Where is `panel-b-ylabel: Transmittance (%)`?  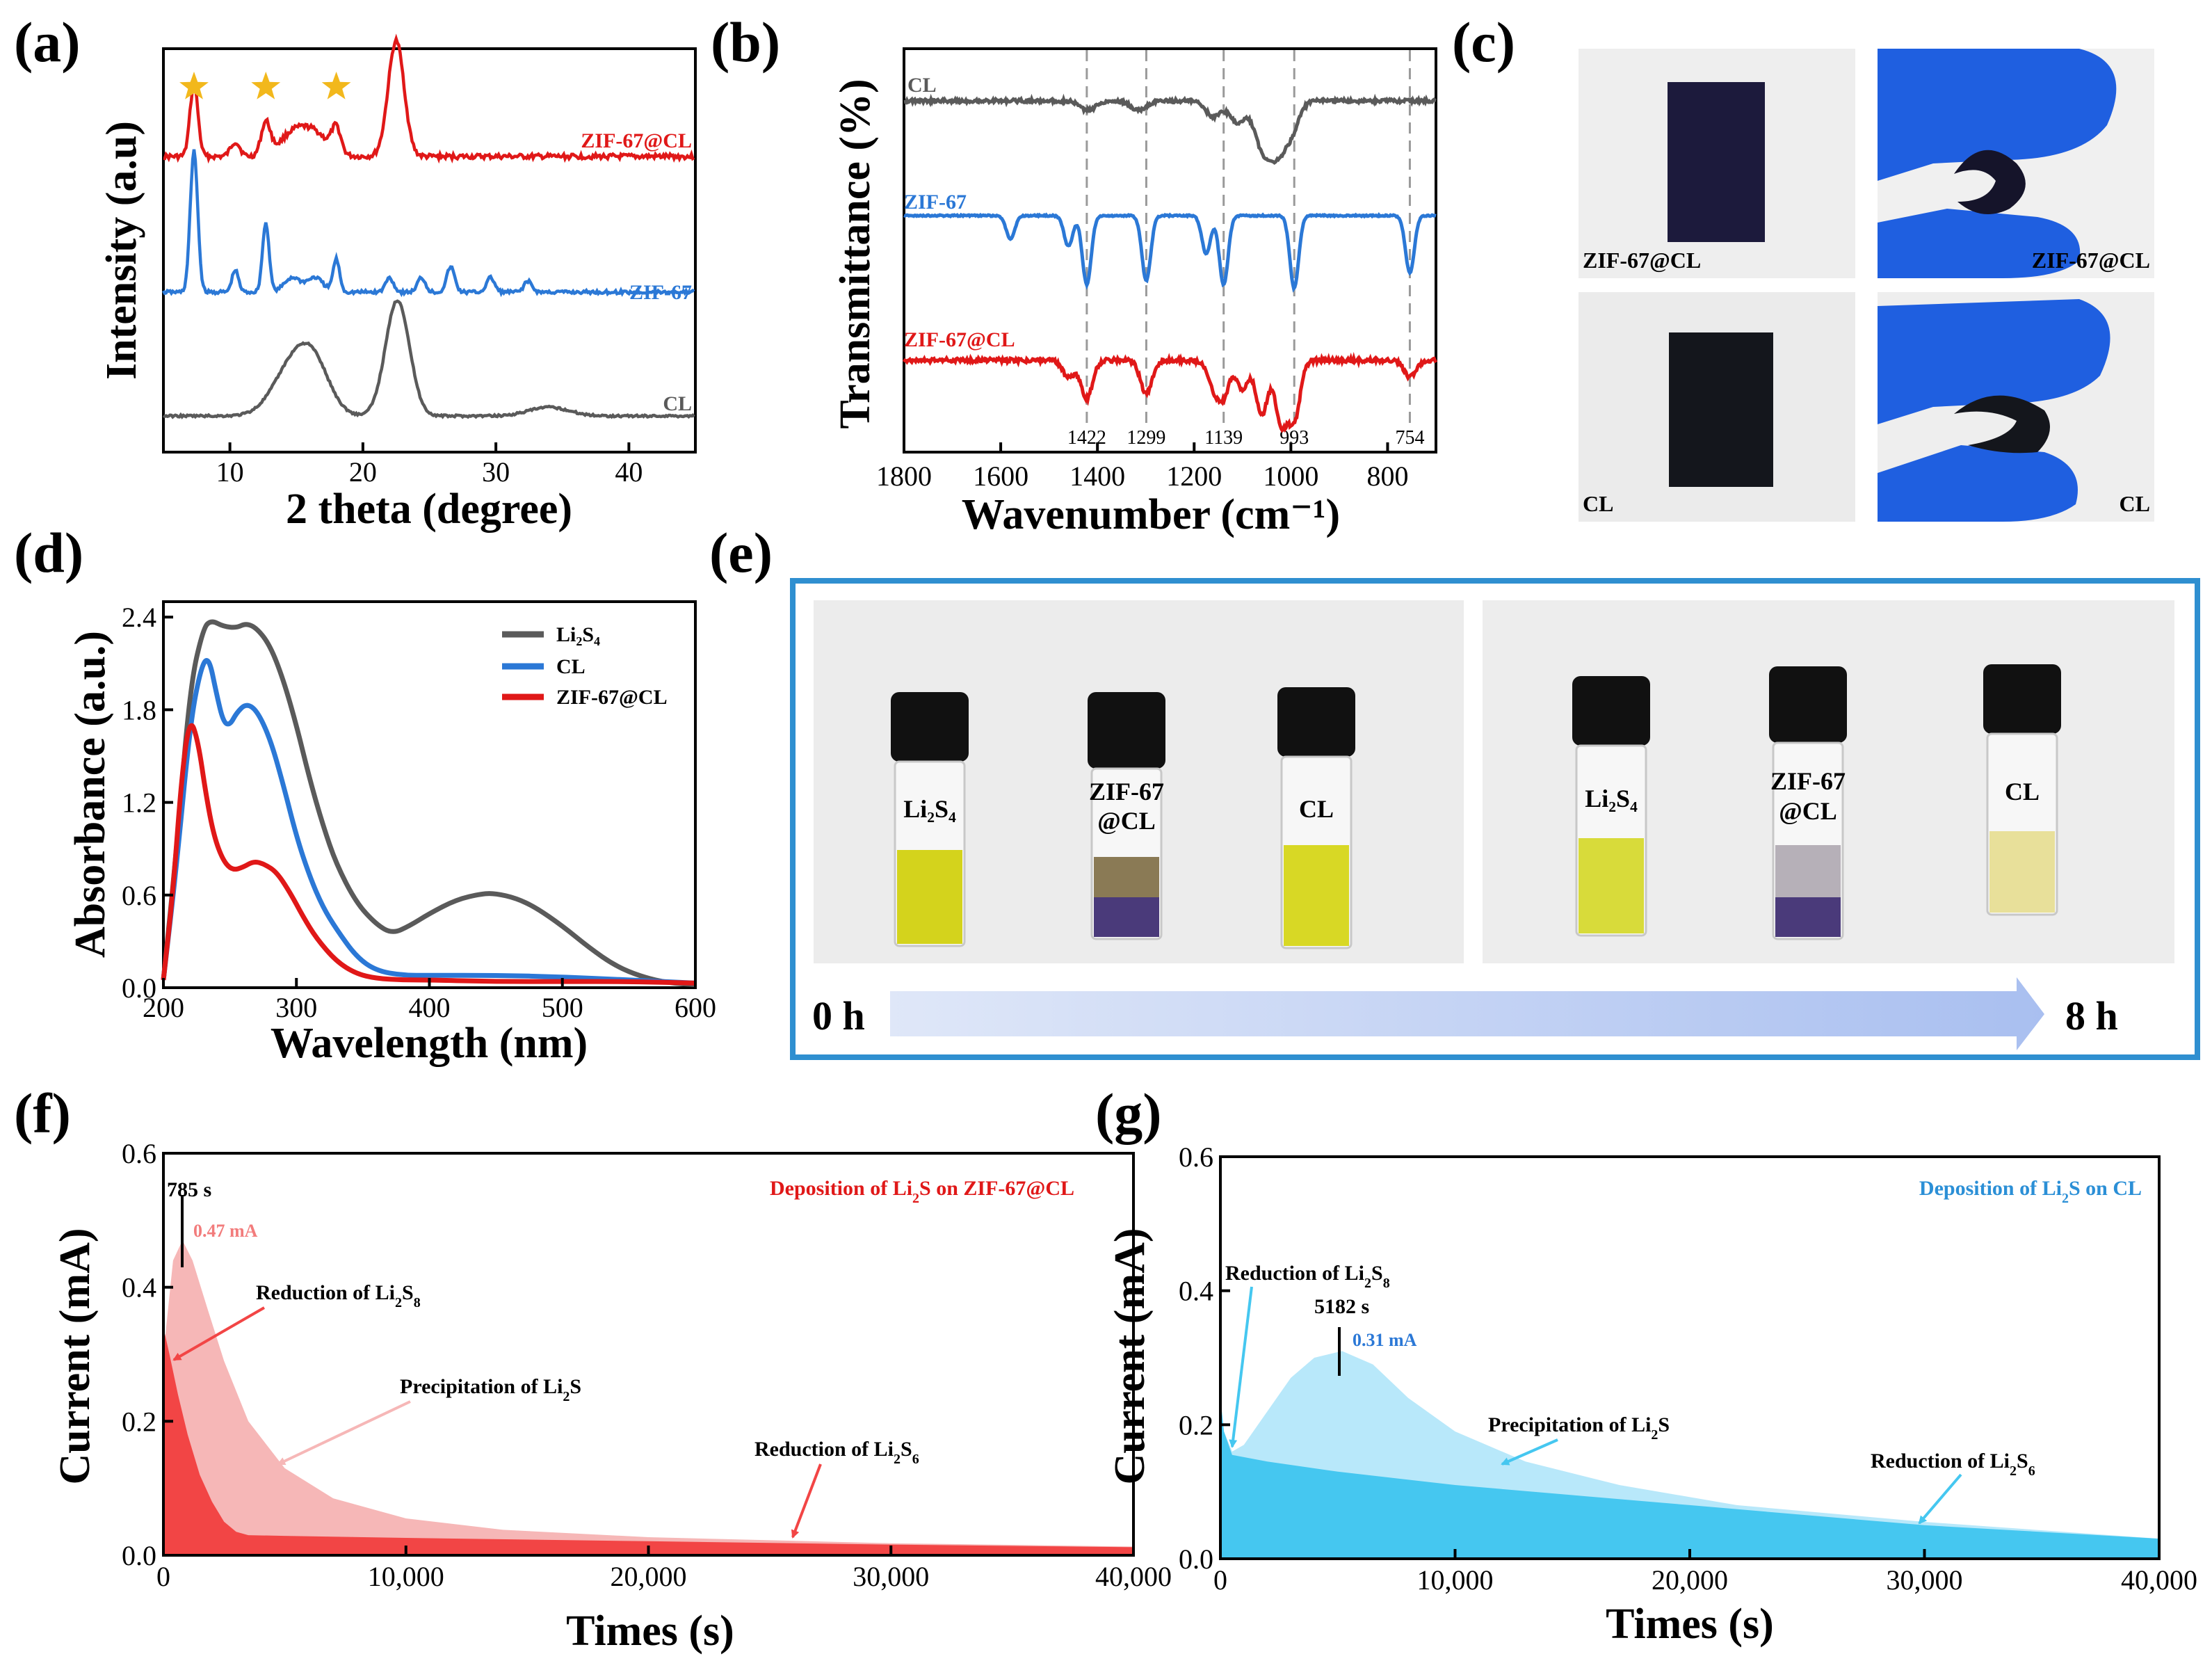
panel-b-ylabel: Transmittance (%) is located at coordinates (855, 253).